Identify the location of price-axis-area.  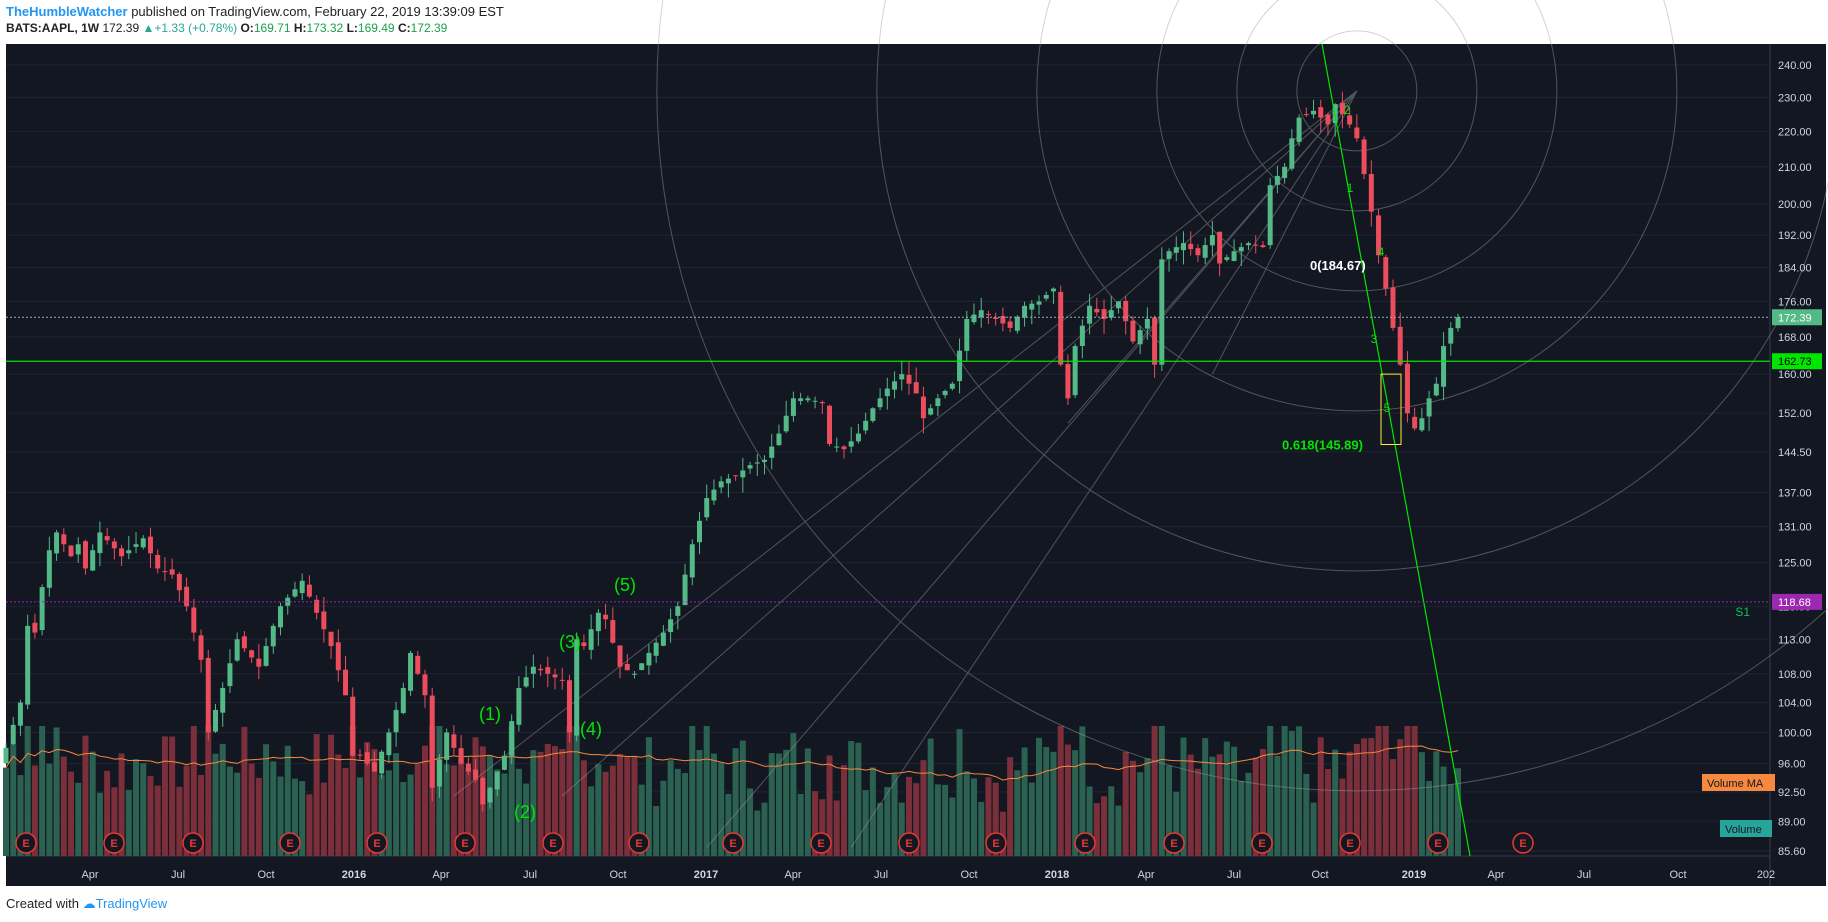
(1798, 465).